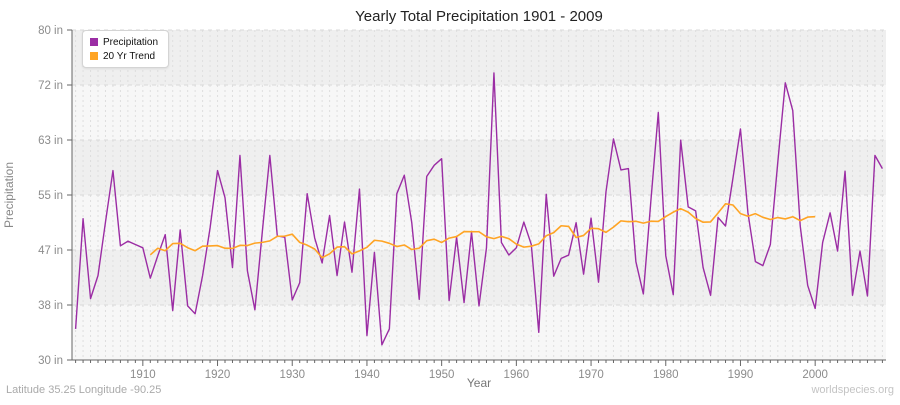  Describe the element at coordinates (143, 375) in the screenshot. I see `x-tick-label: 1910` at that location.